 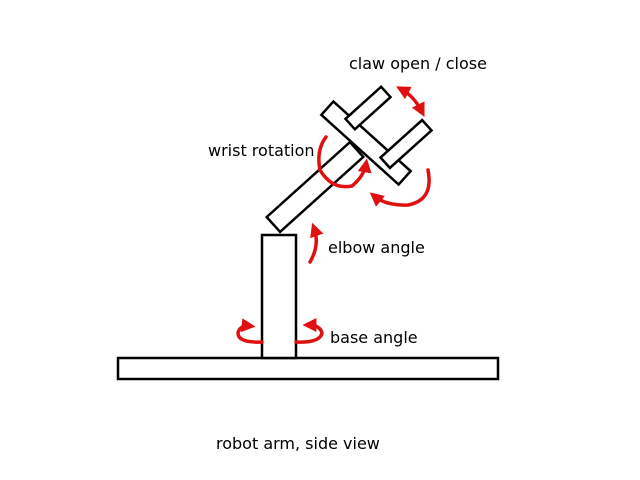 What do you see at coordinates (418, 63) in the screenshot?
I see `claw-label: claw open / close` at bounding box center [418, 63].